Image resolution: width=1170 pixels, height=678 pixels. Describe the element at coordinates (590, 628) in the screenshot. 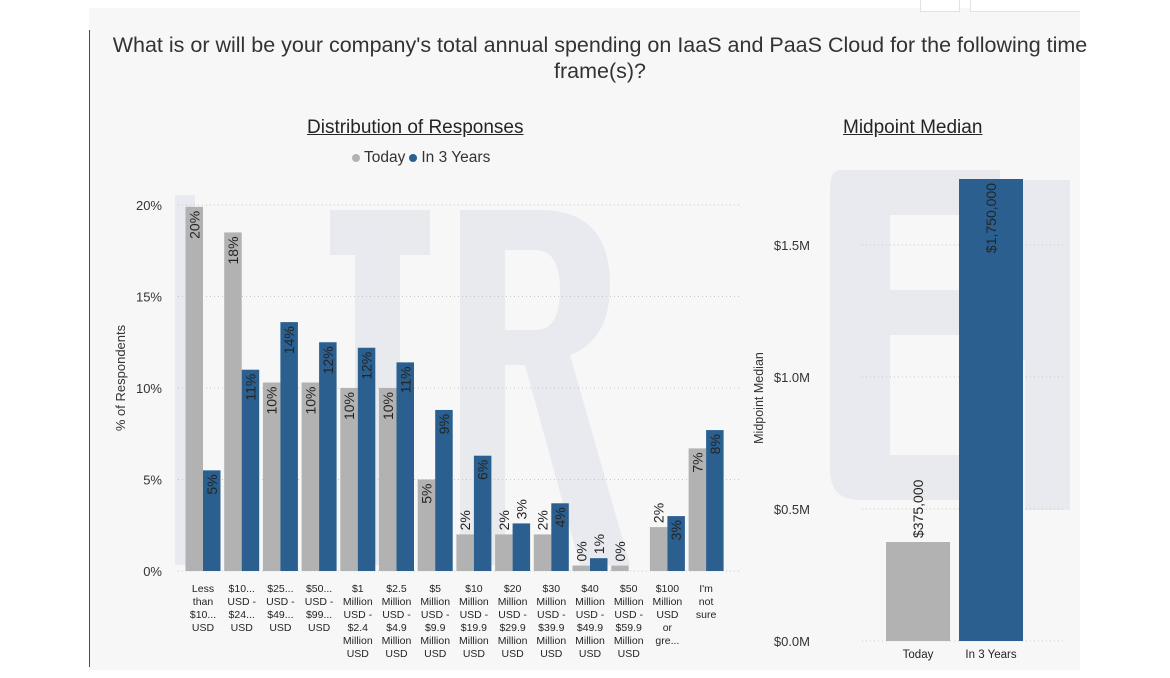

I see `x-tick-label-line: $49.9` at that location.